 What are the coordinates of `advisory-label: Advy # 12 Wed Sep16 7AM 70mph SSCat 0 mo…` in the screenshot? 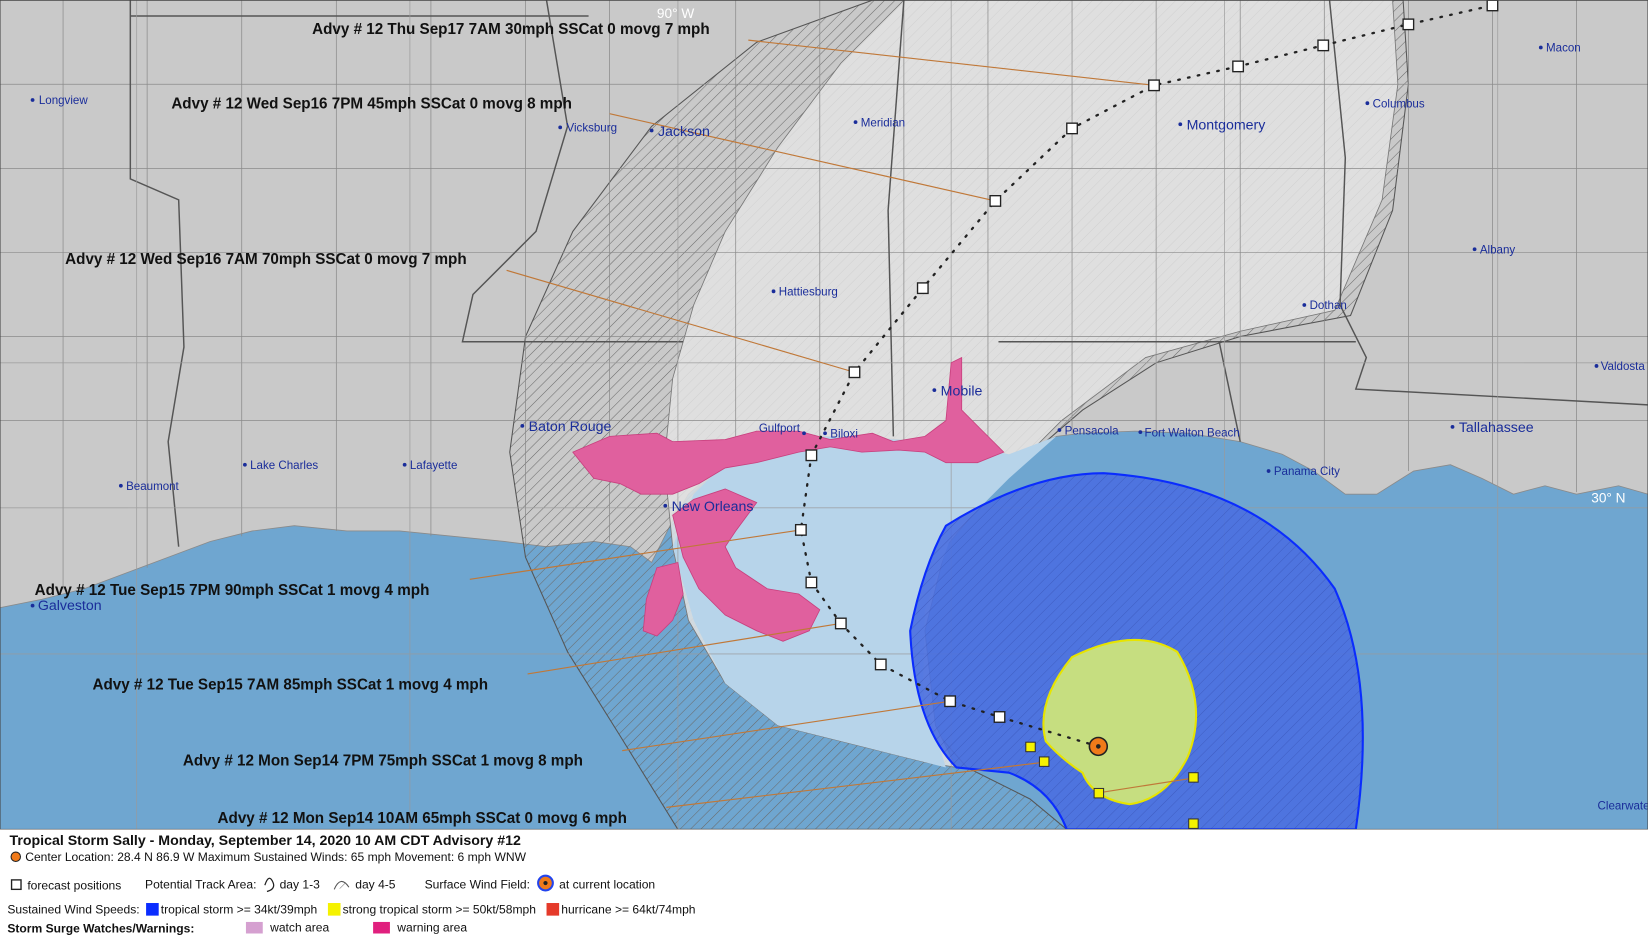 It's located at (265, 259).